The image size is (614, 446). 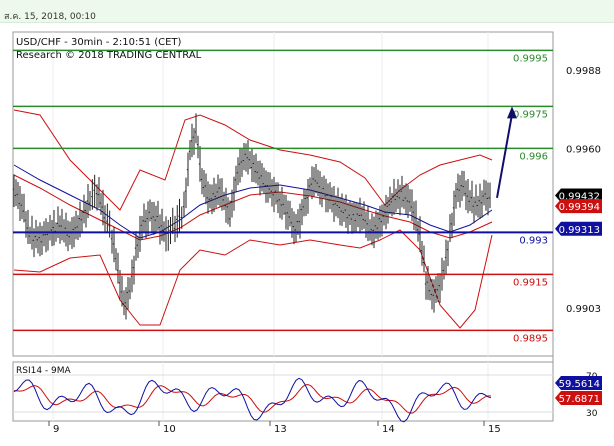 I want to click on price-badge: 0.99432, so click(x=578, y=195).